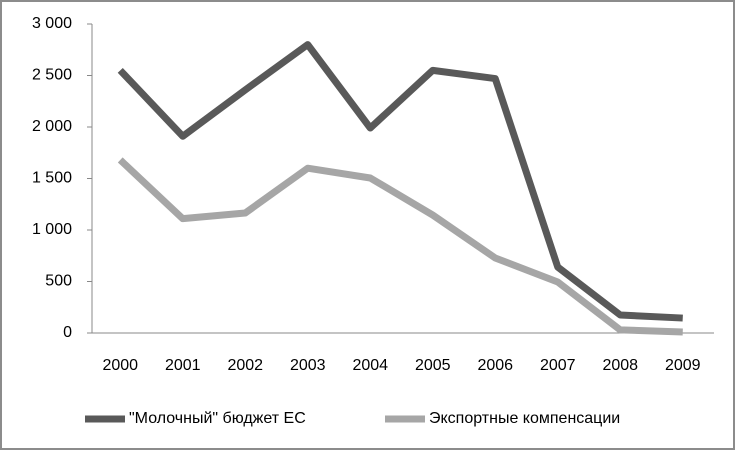  Describe the element at coordinates (52, 75) in the screenshot. I see `y-tick-label: 2 500` at that location.